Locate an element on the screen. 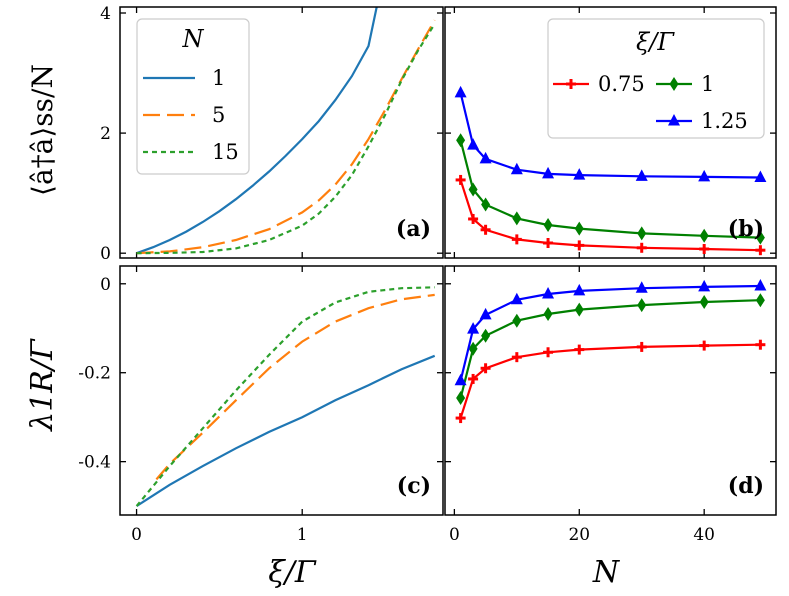 The width and height of the screenshot is (789, 596). xtick-label: 20 is located at coordinates (579, 535).